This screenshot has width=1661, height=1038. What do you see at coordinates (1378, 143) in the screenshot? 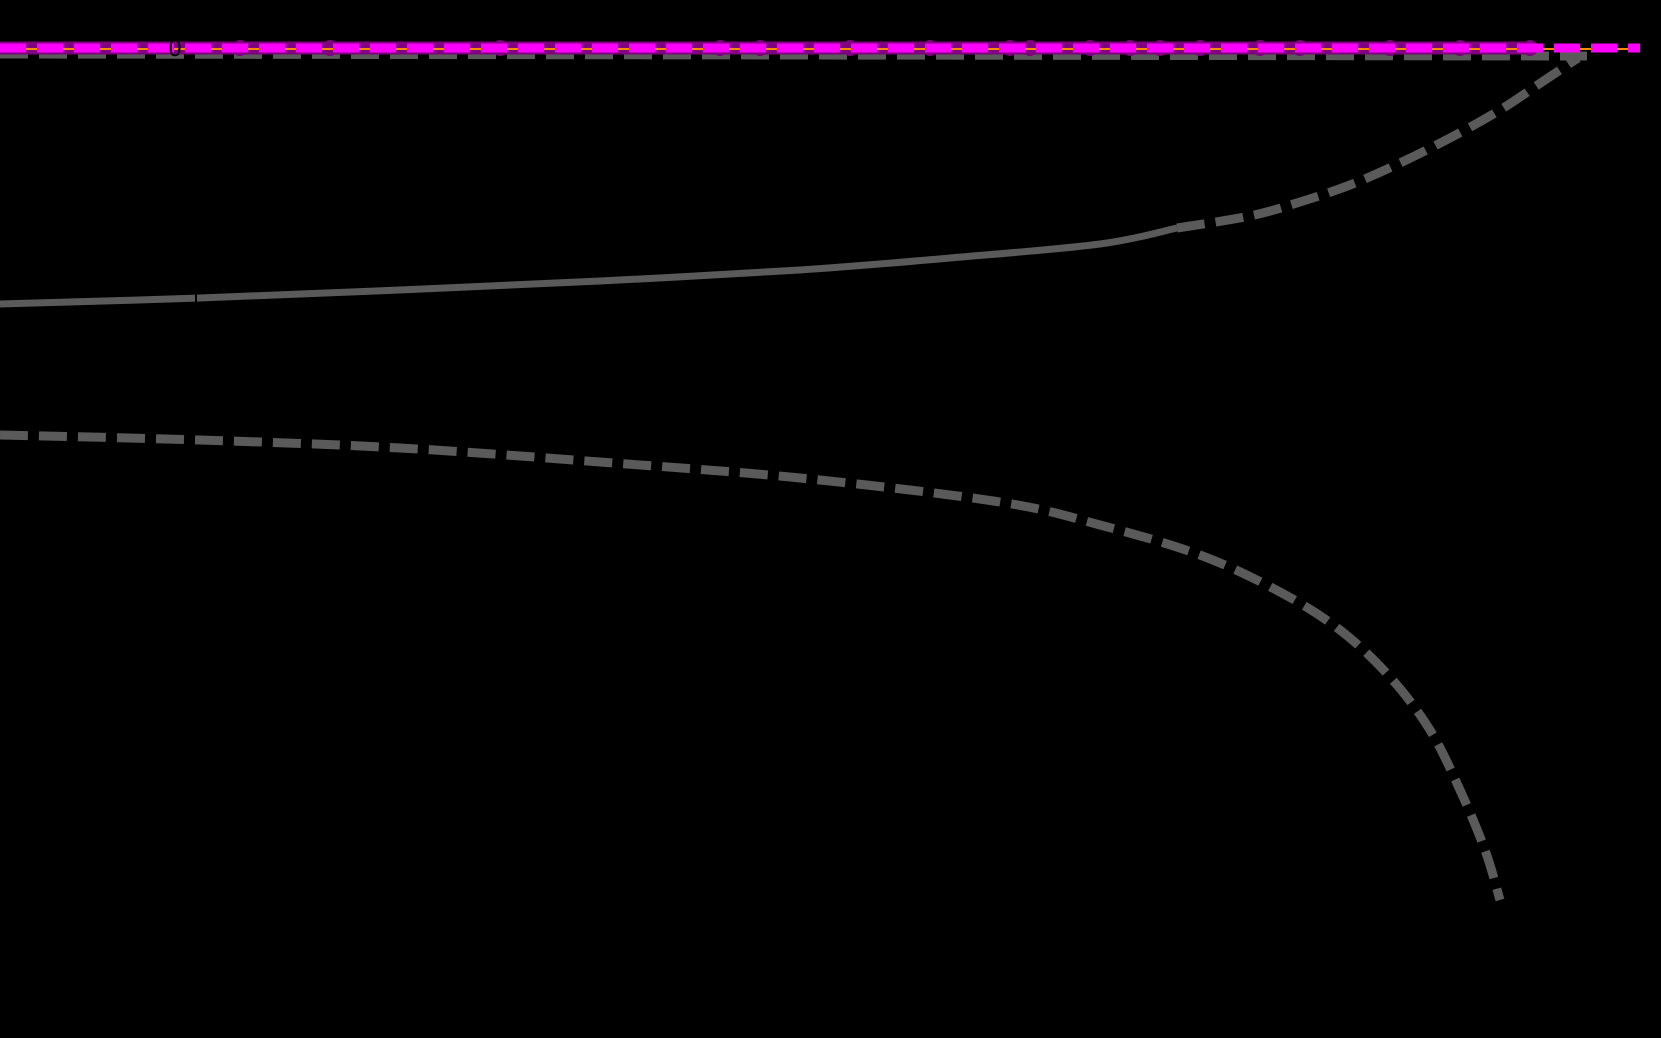
I see `series-upper-branch-dashed` at bounding box center [1378, 143].